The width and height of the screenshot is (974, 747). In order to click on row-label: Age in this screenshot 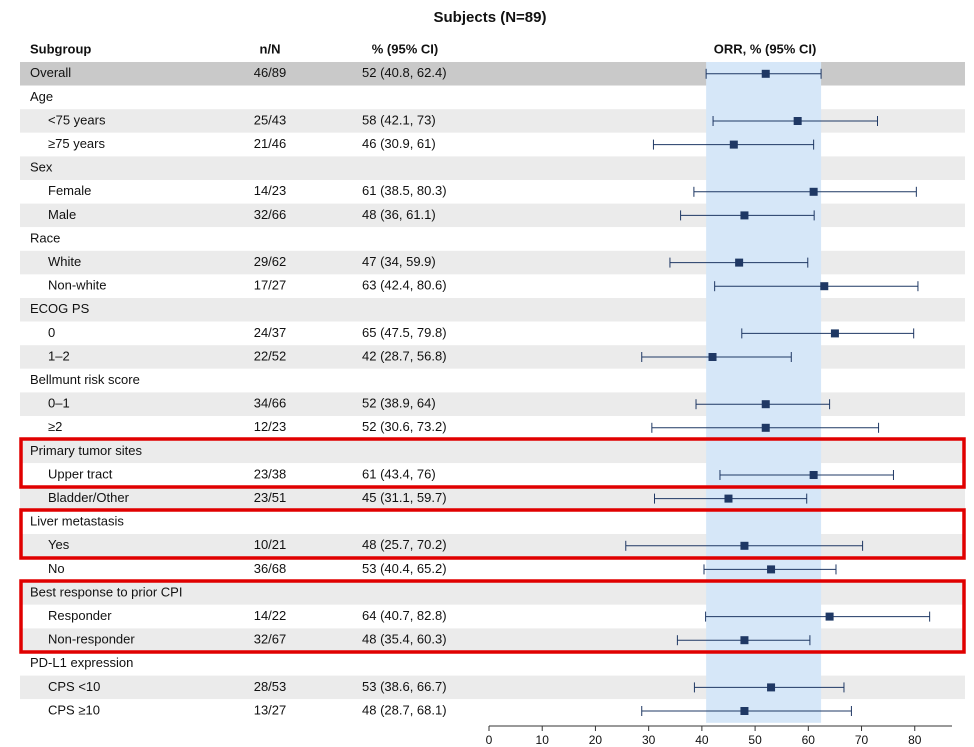, I will do `click(41, 96)`.